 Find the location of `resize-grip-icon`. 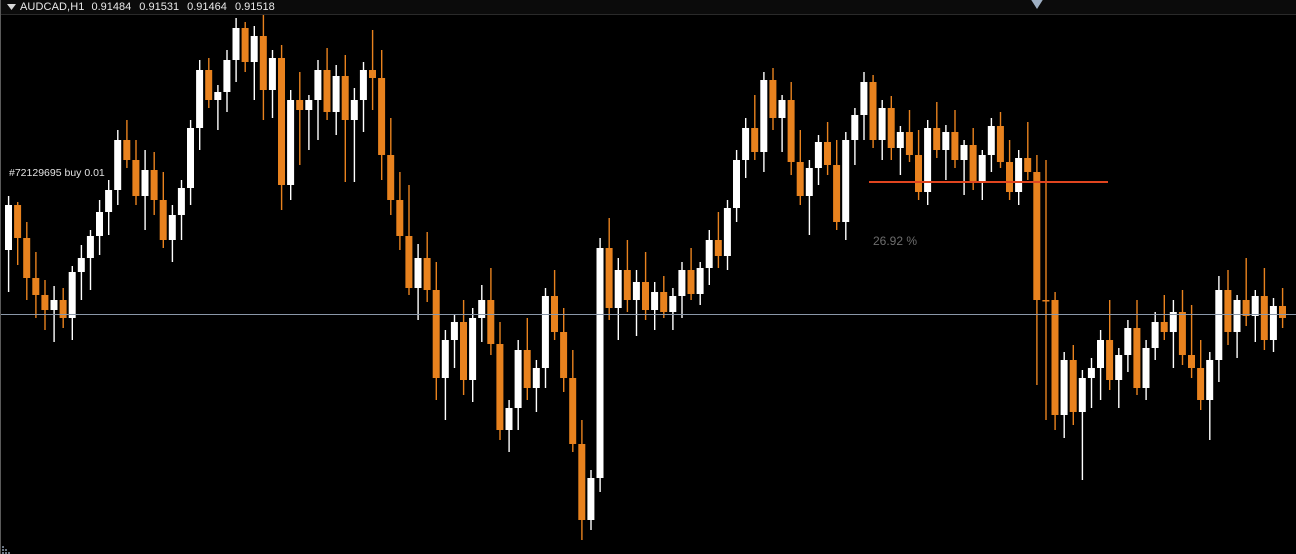

resize-grip-icon is located at coordinates (8, 548).